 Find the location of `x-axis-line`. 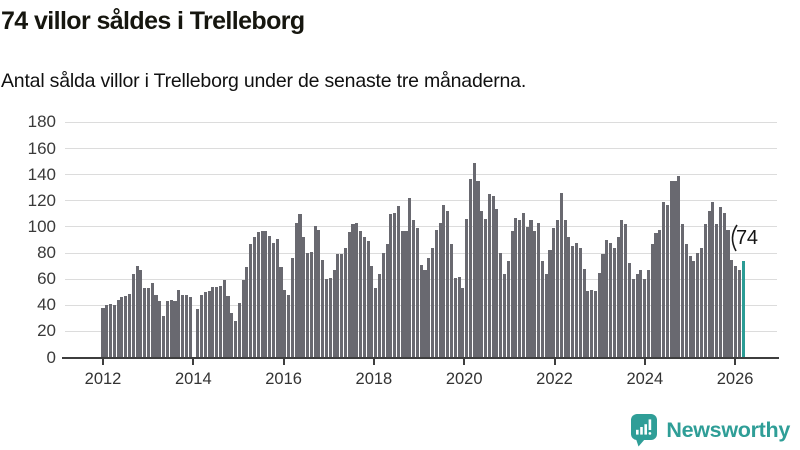

x-axis-line is located at coordinates (420, 357).